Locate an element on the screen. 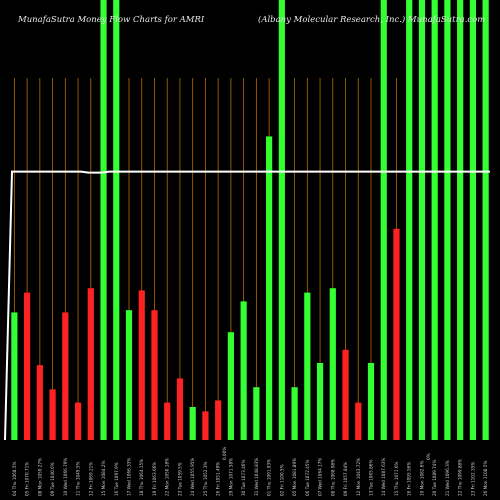  x-tick-label: 06 Tue 1072.45% is located at coordinates (307, 478).